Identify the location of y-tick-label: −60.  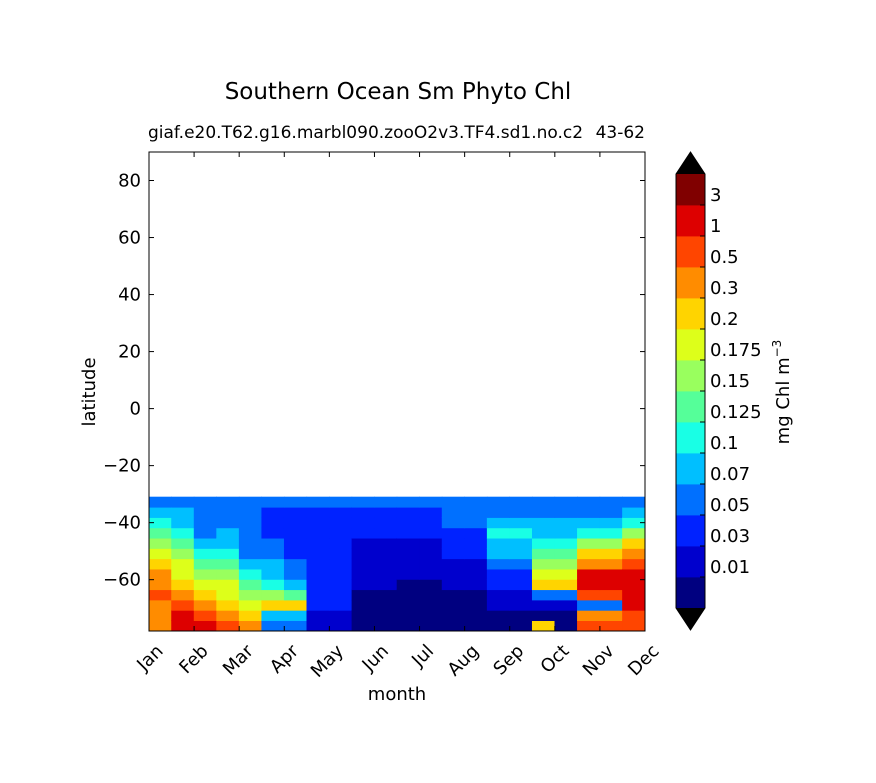
(122, 580).